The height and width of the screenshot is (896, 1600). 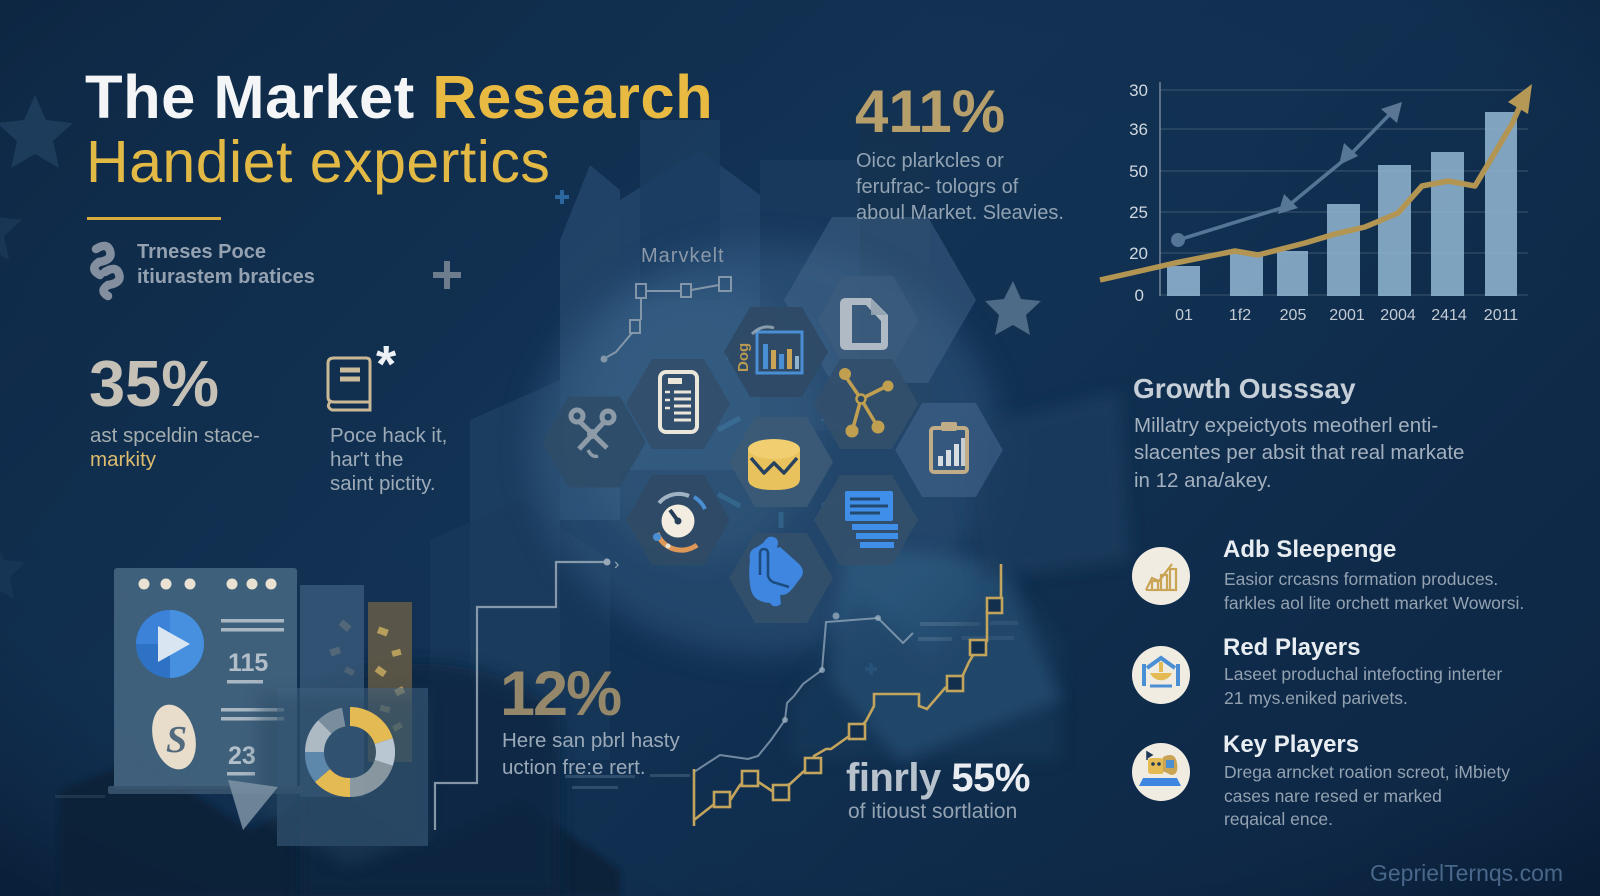 What do you see at coordinates (1138, 129) in the screenshot?
I see `svg-text: 36` at bounding box center [1138, 129].